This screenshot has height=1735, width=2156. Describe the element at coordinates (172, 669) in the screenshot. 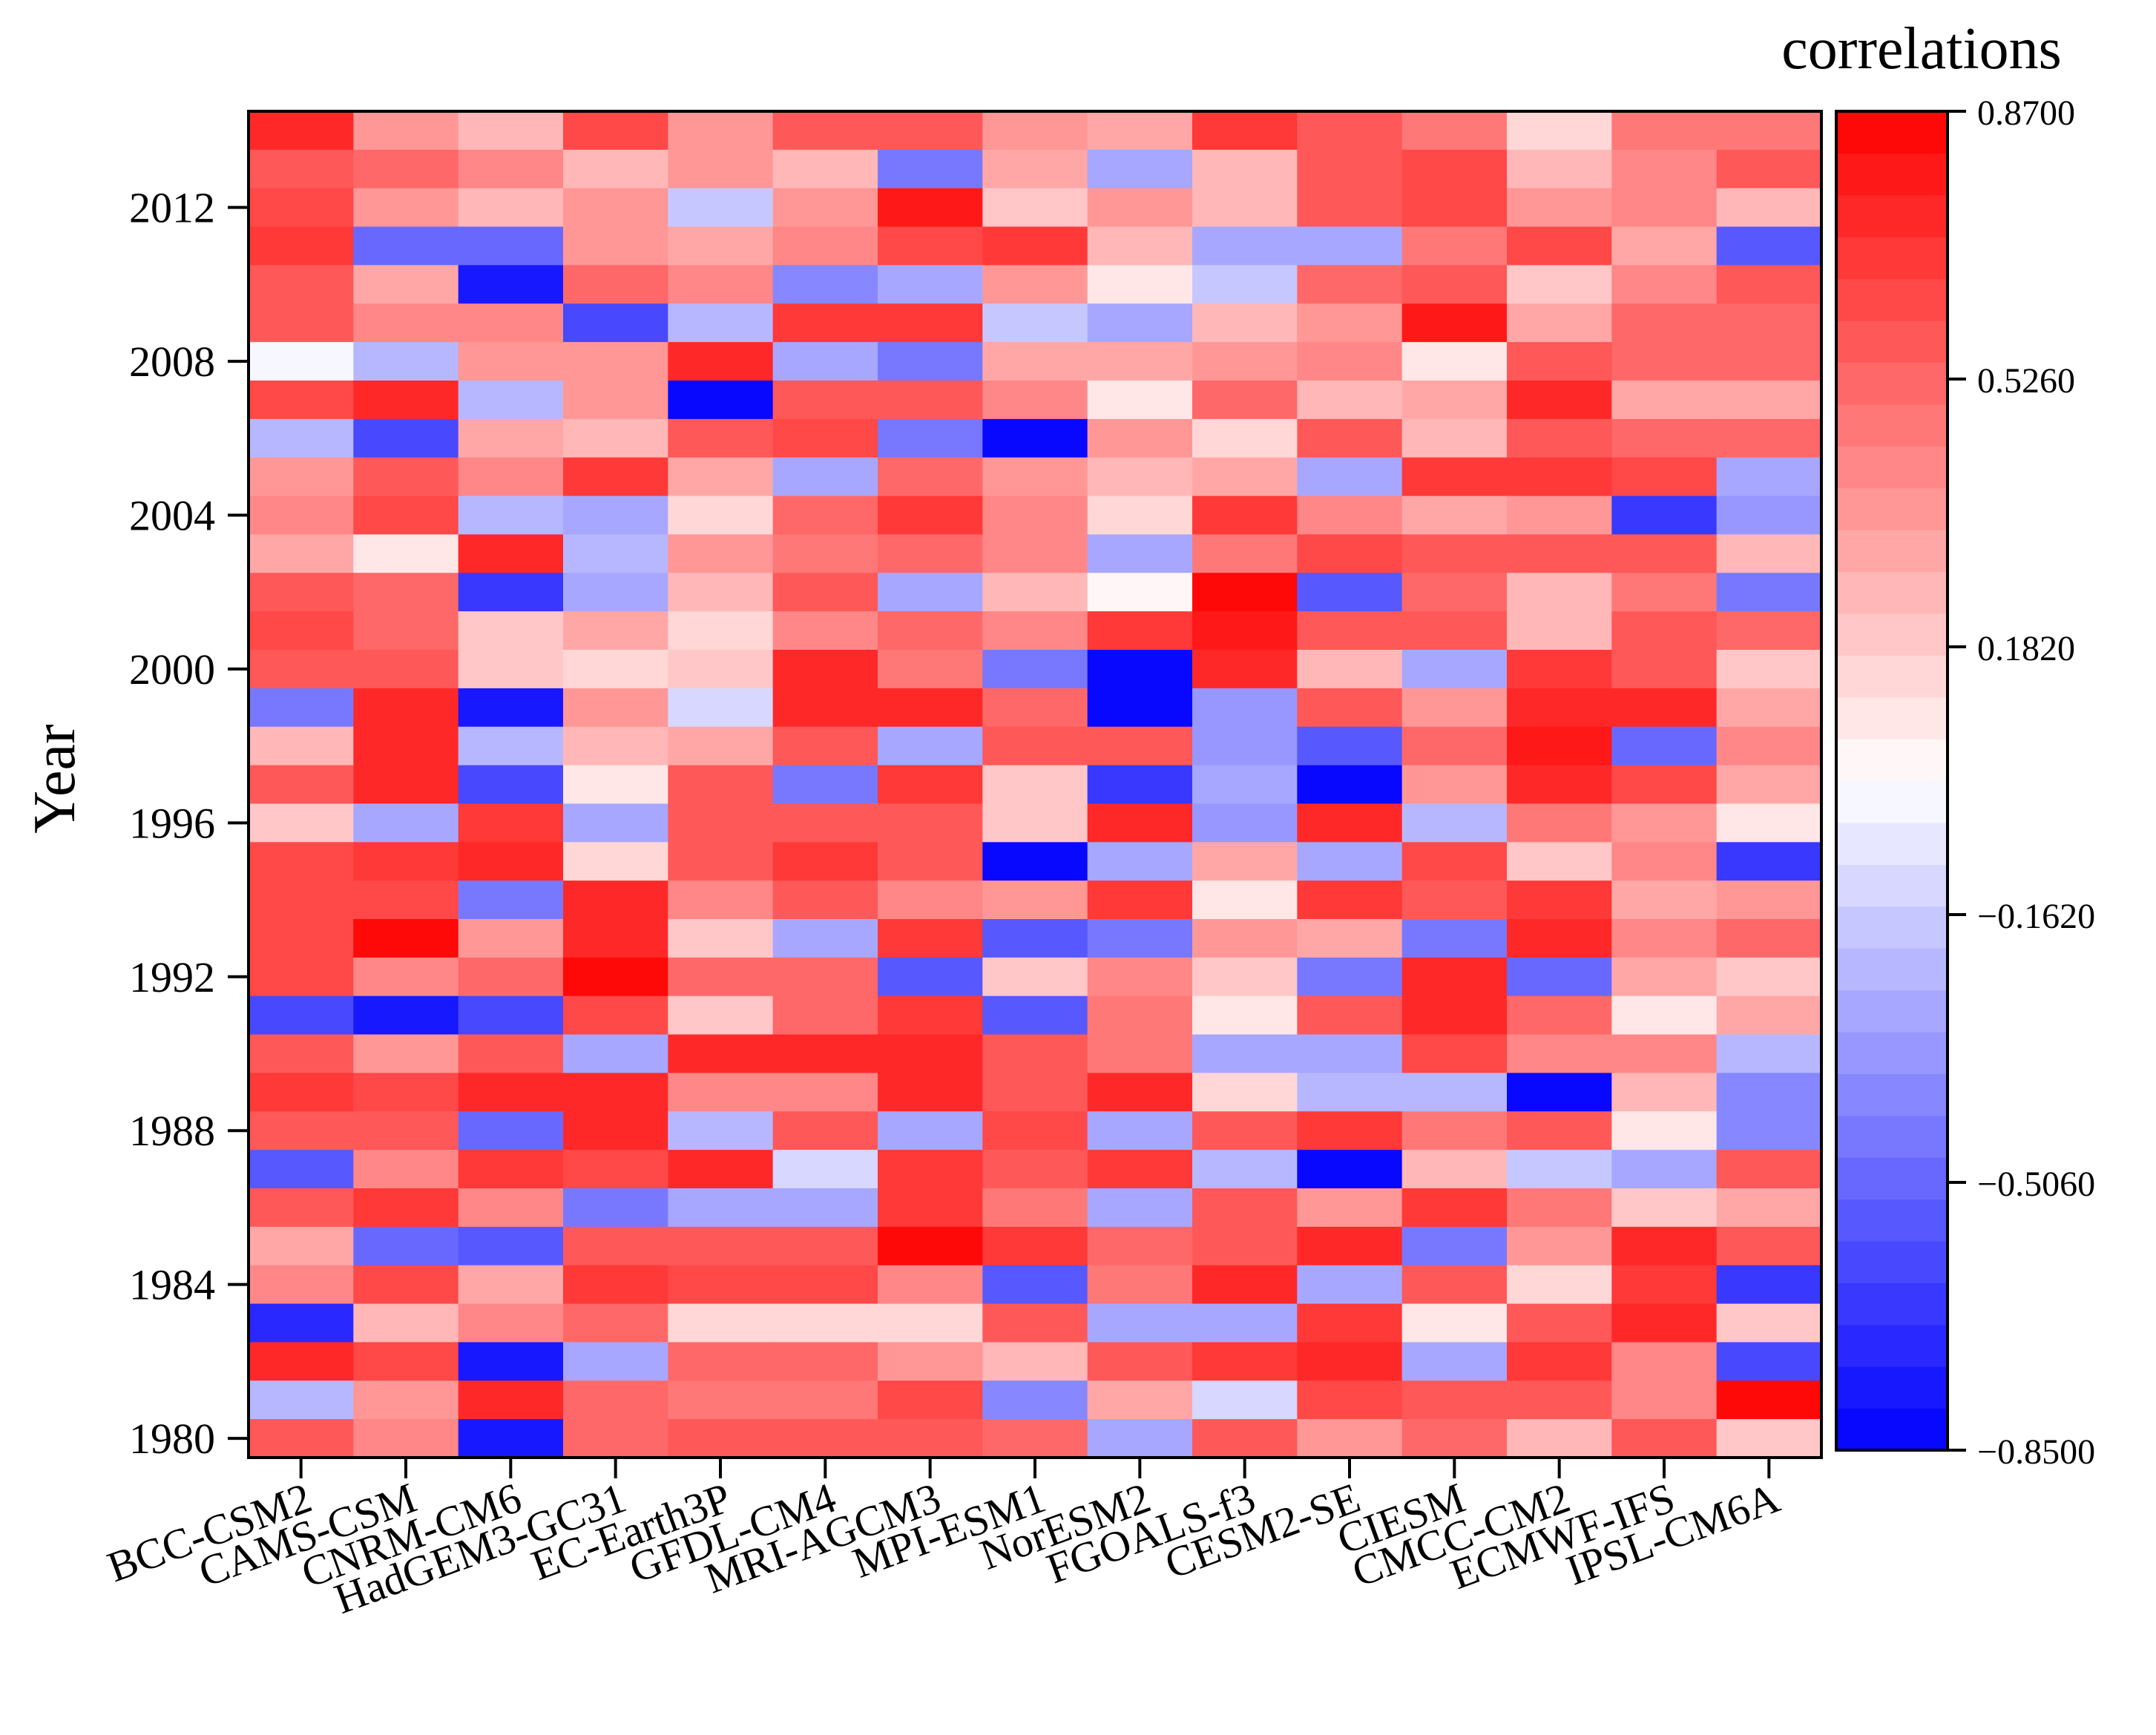

I see `y-tick-label: 2000` at that location.